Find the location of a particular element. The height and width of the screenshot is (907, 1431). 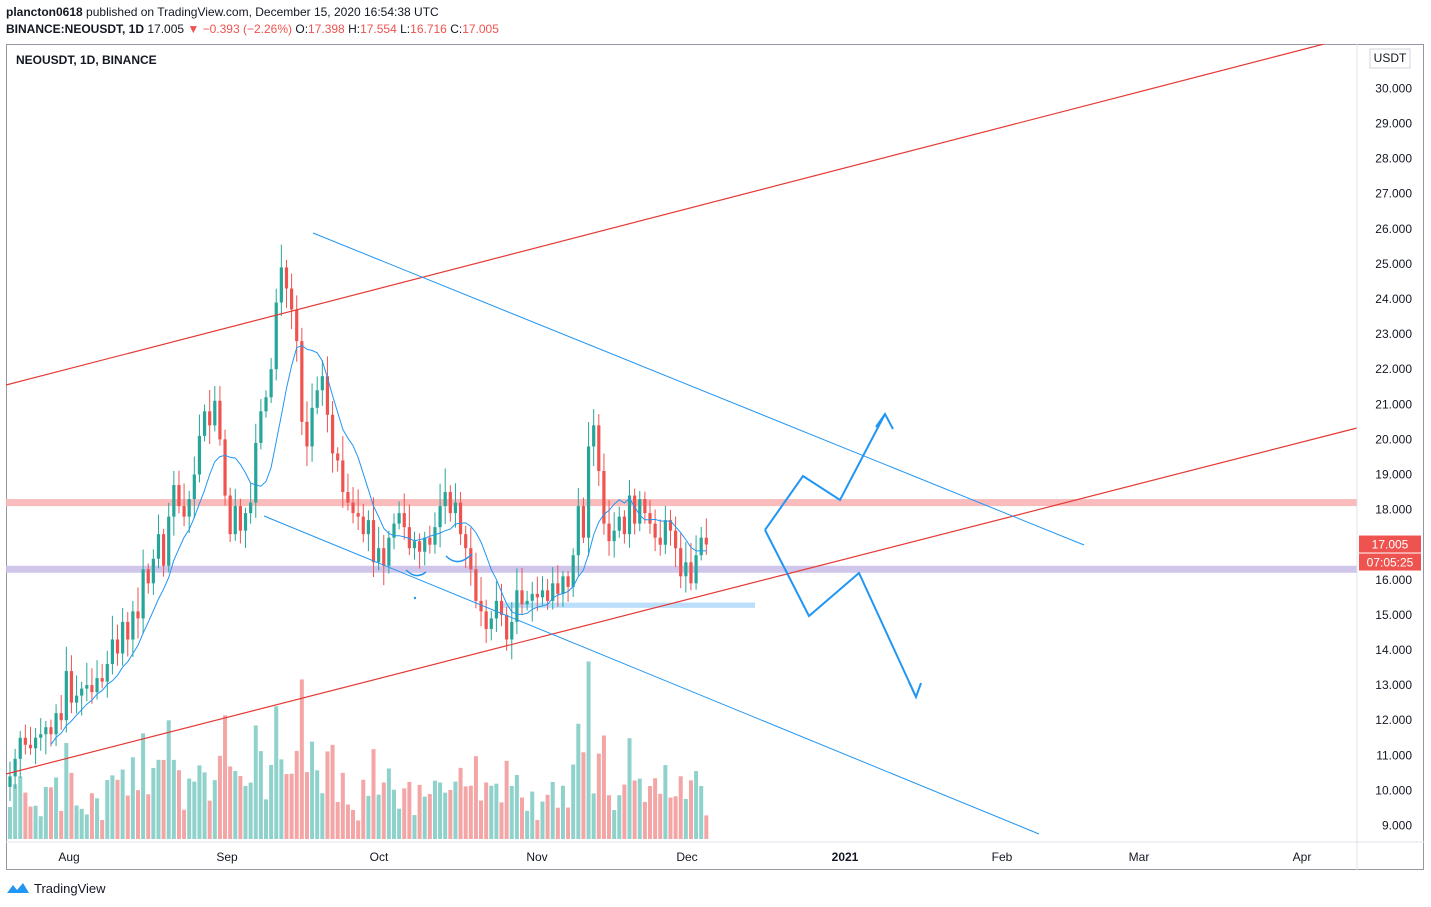

price-tick: 25.000 is located at coordinates (1393, 264).